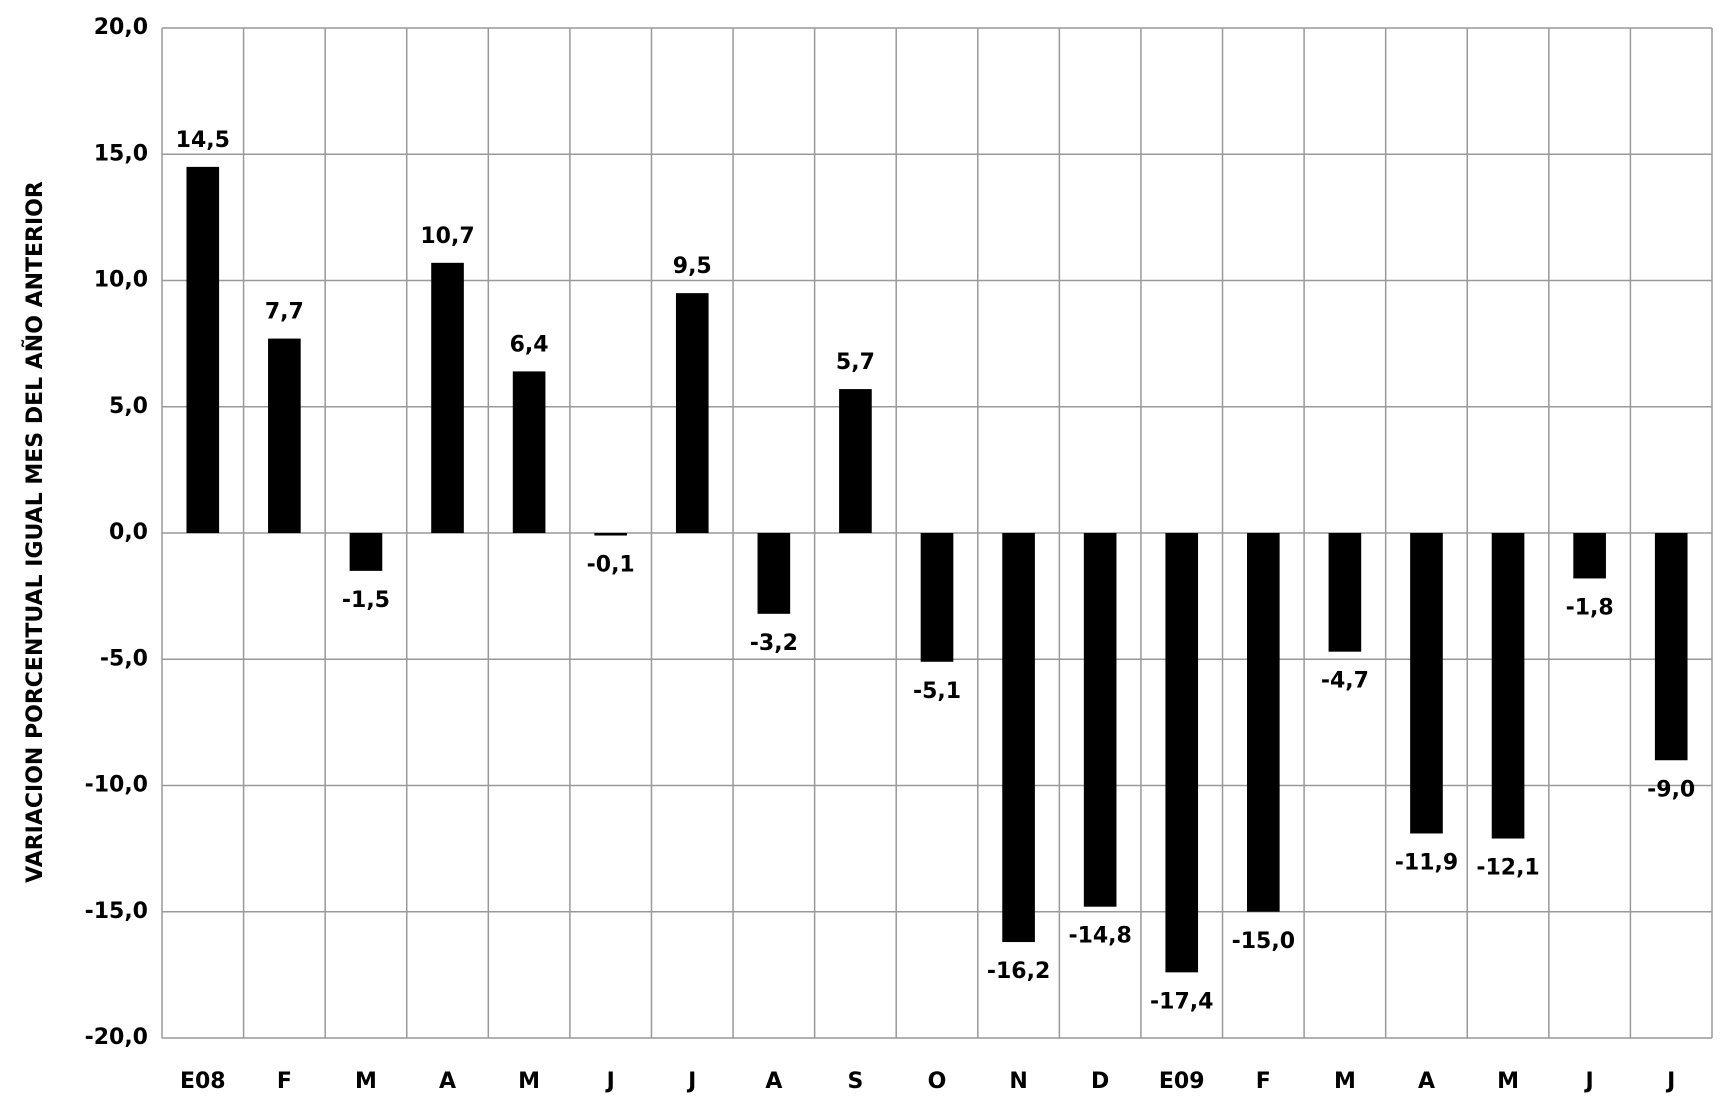 Image resolution: width=1720 pixels, height=1113 pixels. Describe the element at coordinates (203, 140) in the screenshot. I see `data-label: 14,5` at that location.